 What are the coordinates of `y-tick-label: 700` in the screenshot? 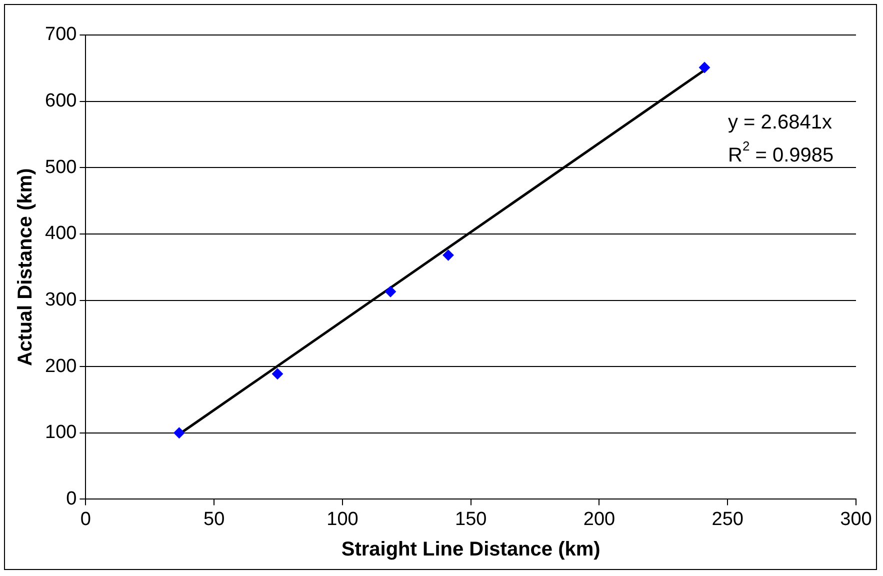 It's located at (61, 35).